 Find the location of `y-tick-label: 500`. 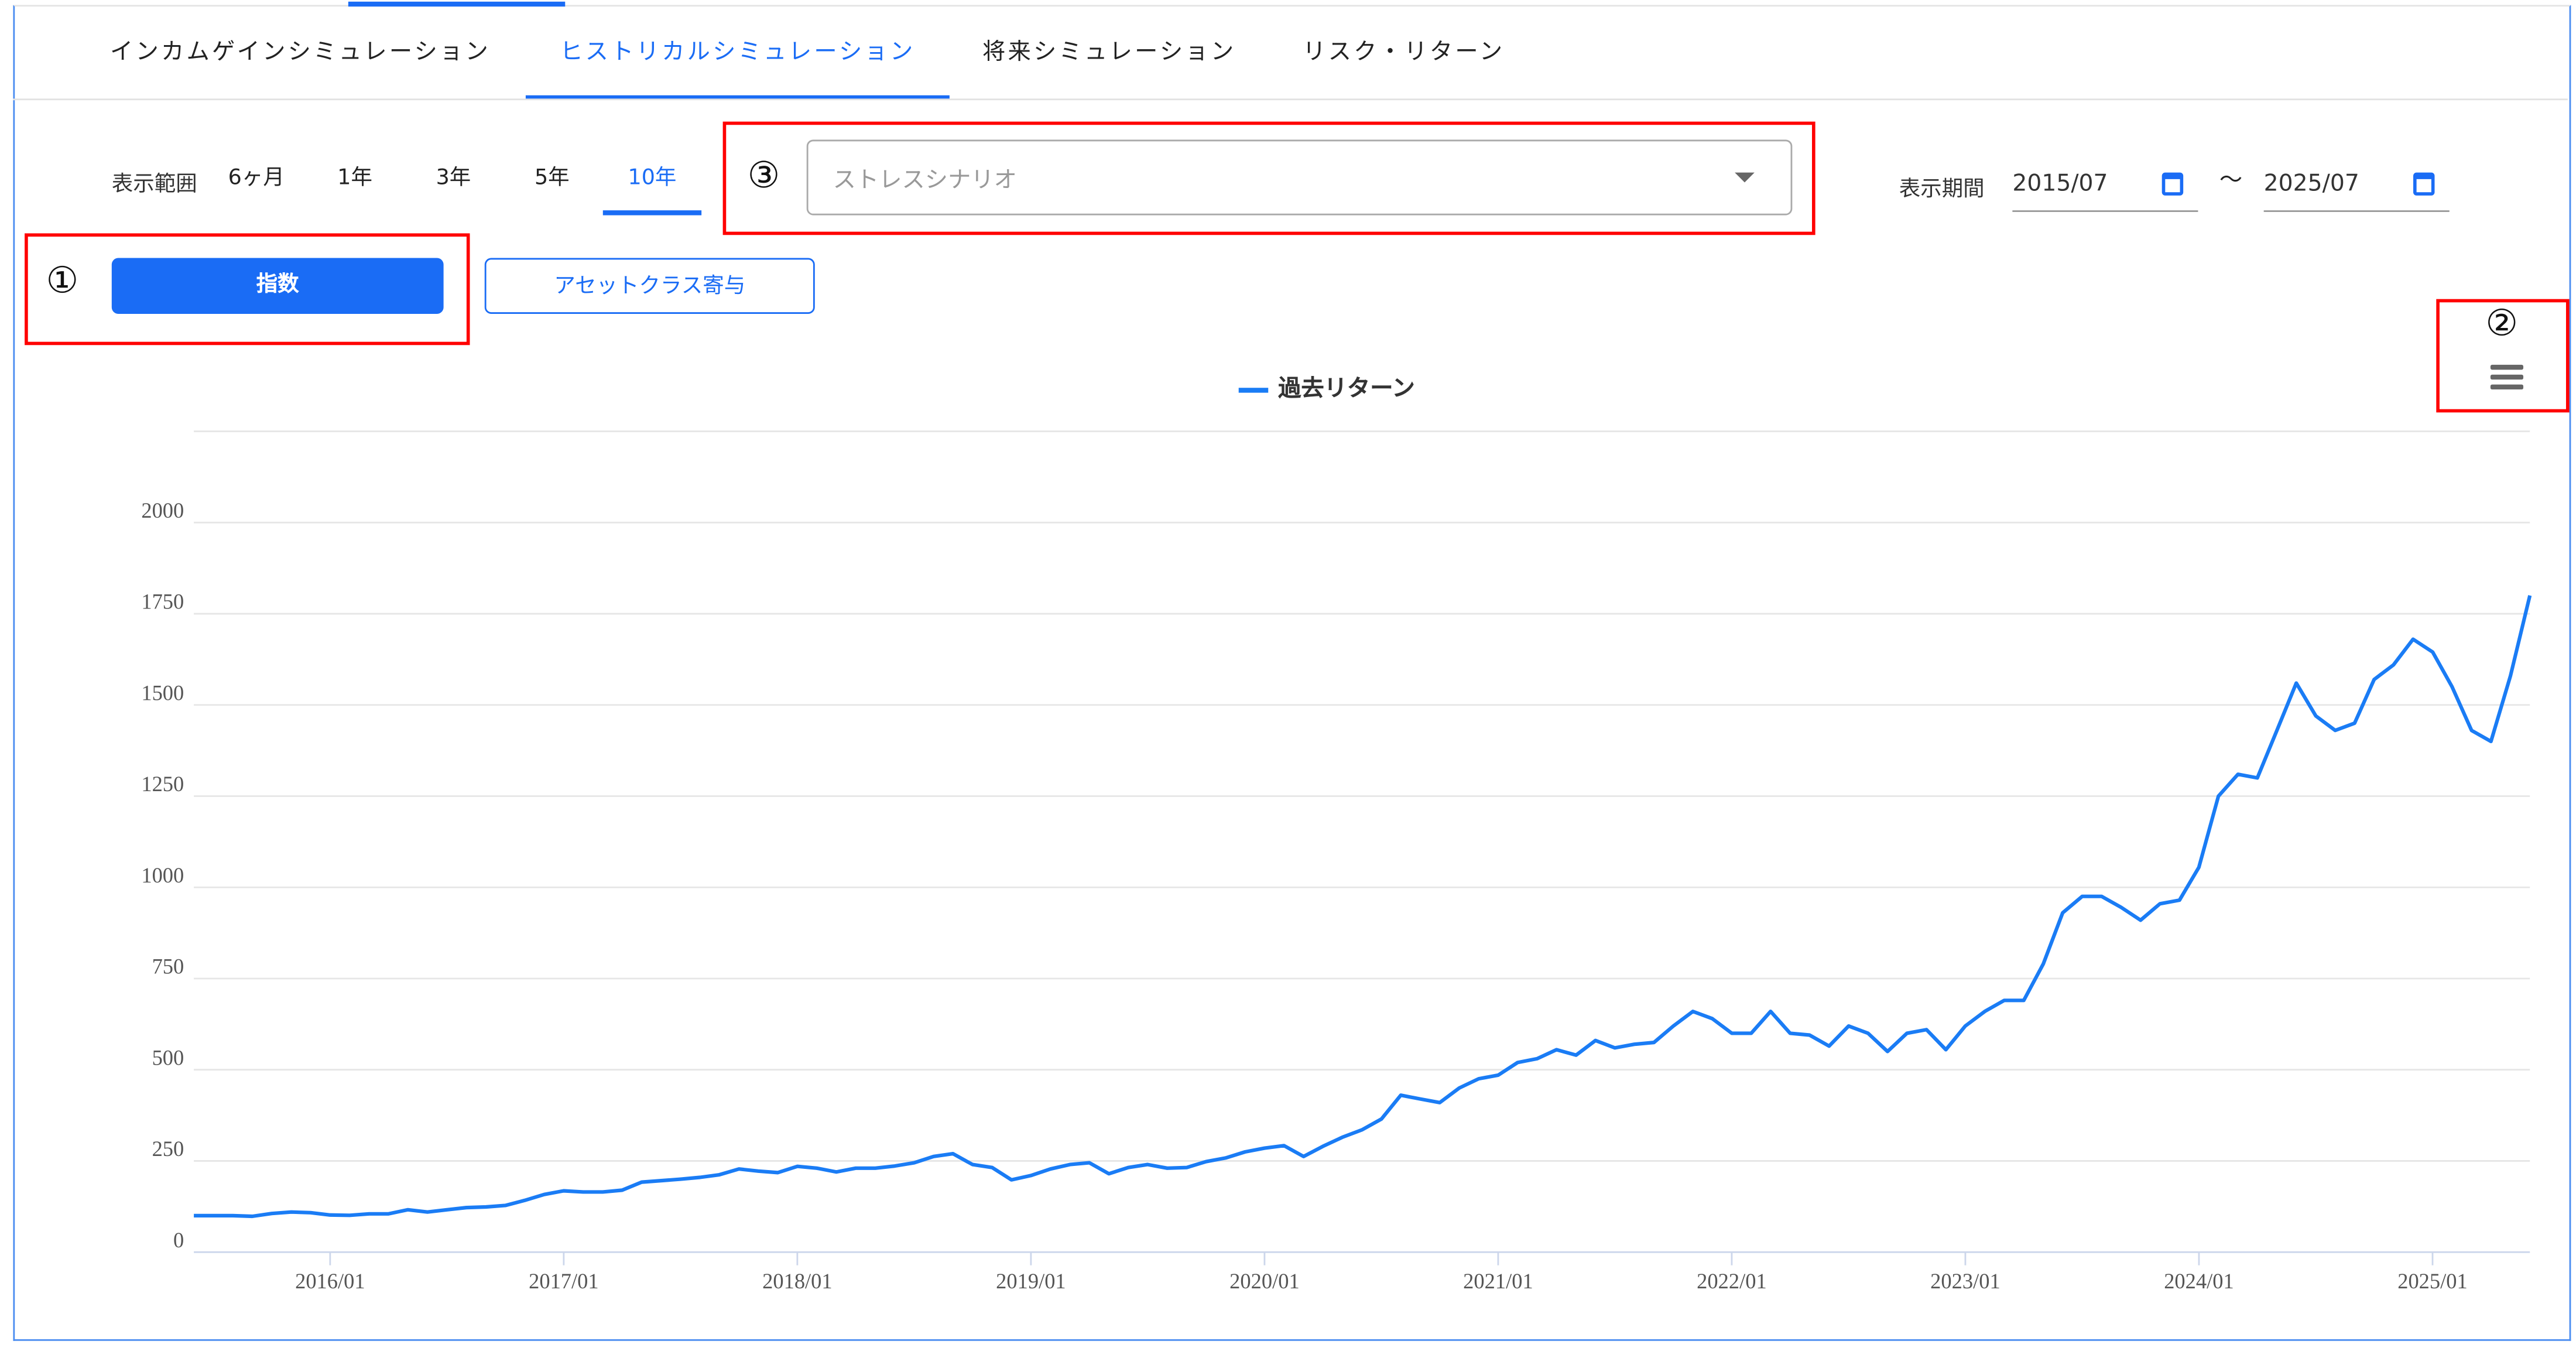

y-tick-label: 500 is located at coordinates (168, 1057).